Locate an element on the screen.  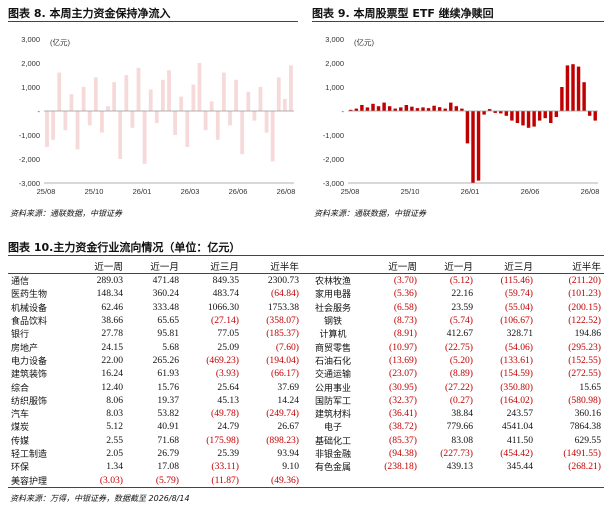
flow-value-cell: (5.74) is located at coordinates (461, 321).